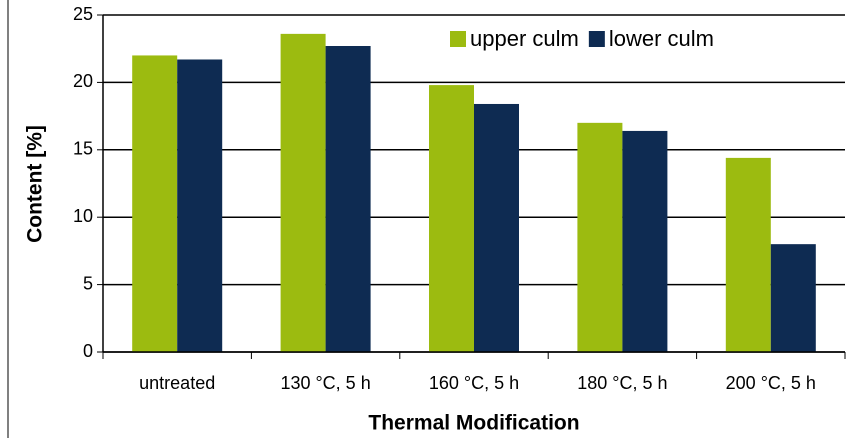 This screenshot has height=438, width=854. Describe the element at coordinates (83, 216) in the screenshot. I see `y-tick-label: 10` at that location.